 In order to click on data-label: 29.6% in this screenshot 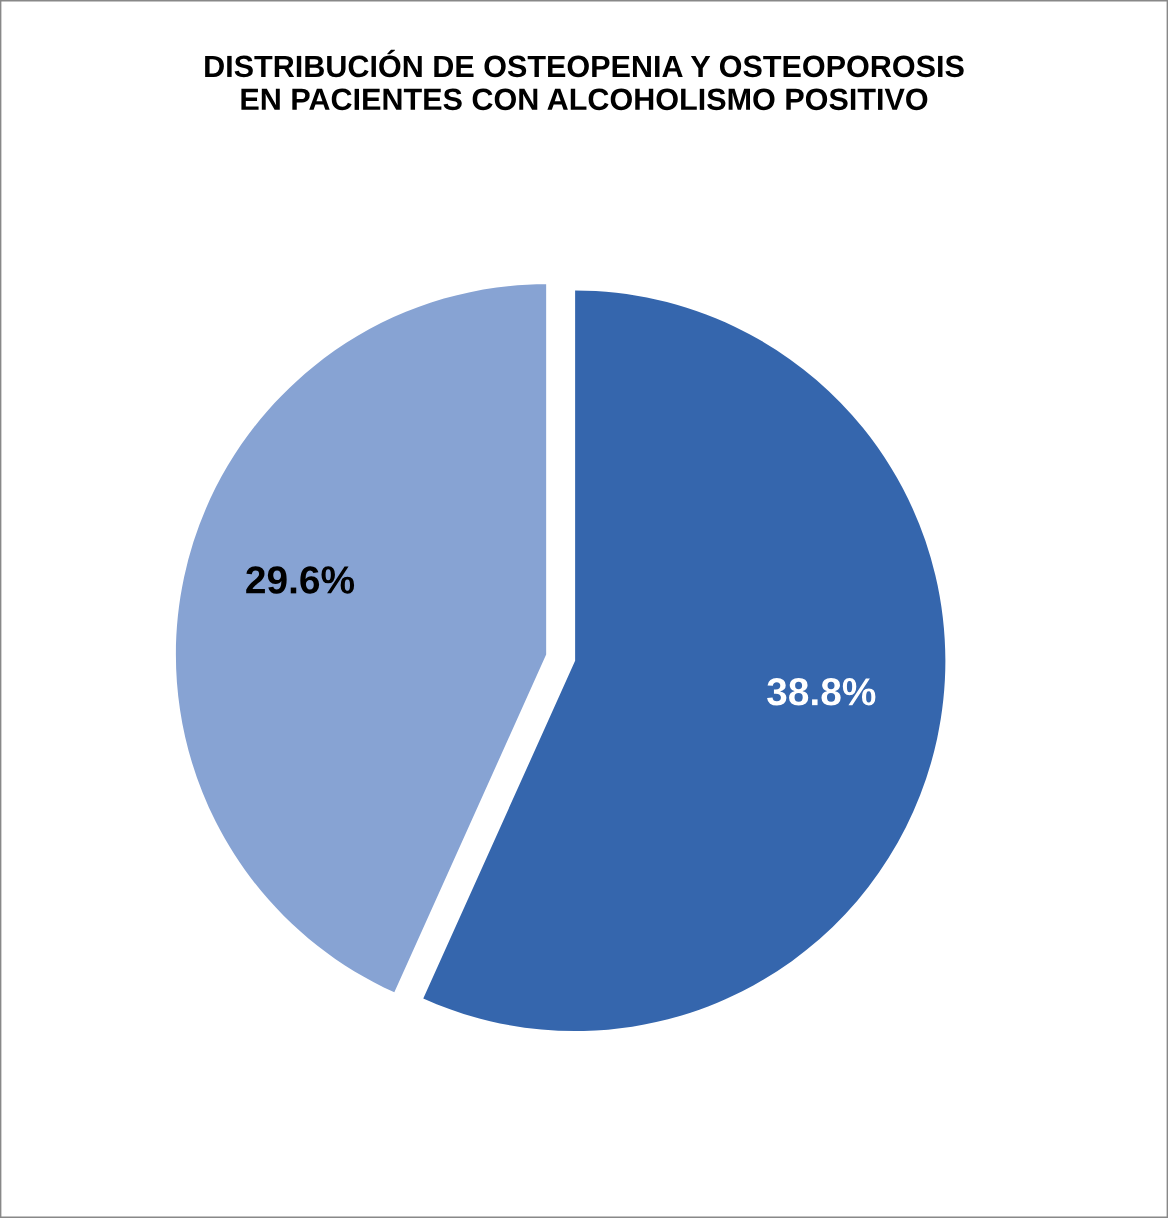, I will do `click(300, 580)`.